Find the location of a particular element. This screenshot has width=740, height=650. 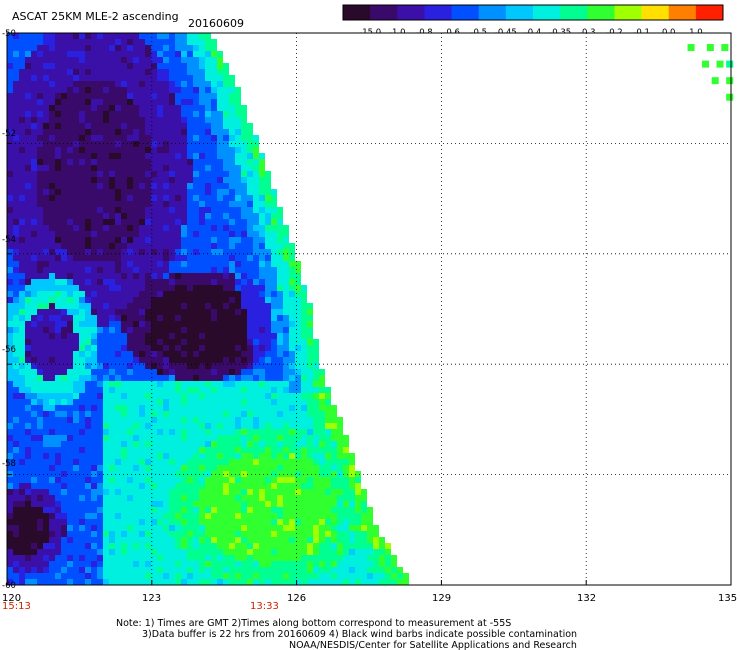

figure-date: 20160609 is located at coordinates (216, 23).